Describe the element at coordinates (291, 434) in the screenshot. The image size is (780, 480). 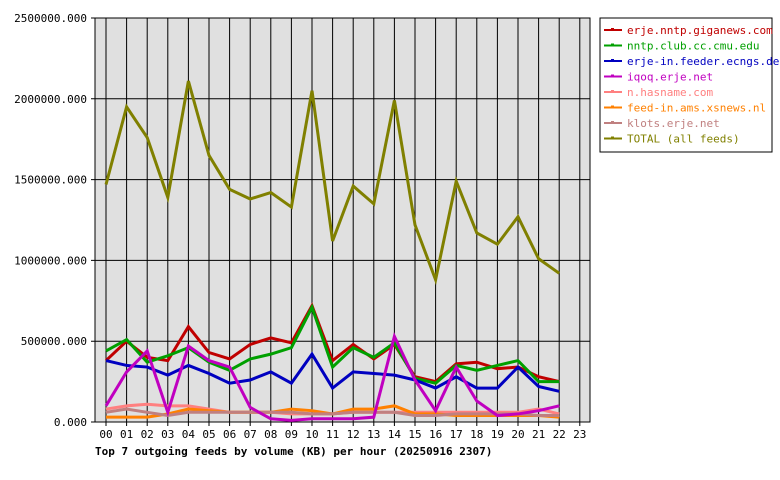
I see `x-tick-label: 09` at that location.